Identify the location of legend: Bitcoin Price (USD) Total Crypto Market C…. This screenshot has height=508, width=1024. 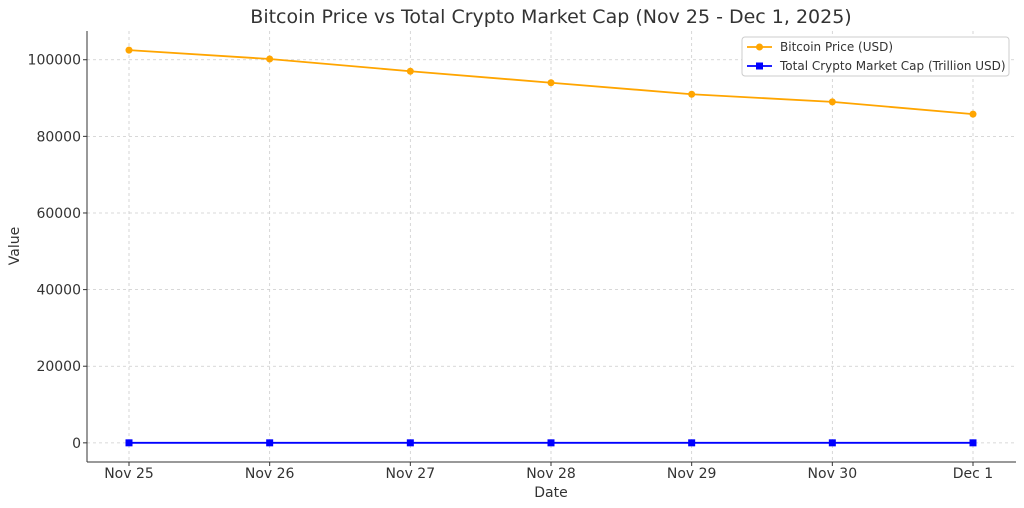
(875, 56).